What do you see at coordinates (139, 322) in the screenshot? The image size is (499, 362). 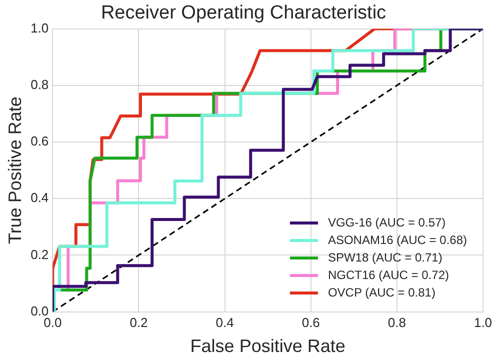 I see `x-tick-label: 0.2` at bounding box center [139, 322].